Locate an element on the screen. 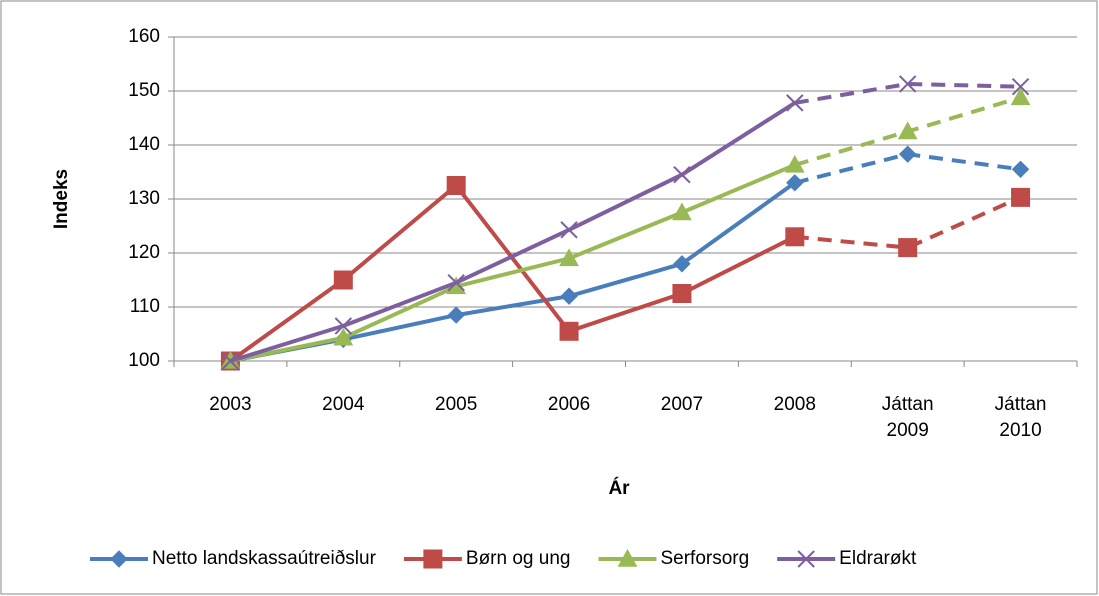 The width and height of the screenshot is (1099, 596). x-tick-label: 2006 is located at coordinates (569, 404).